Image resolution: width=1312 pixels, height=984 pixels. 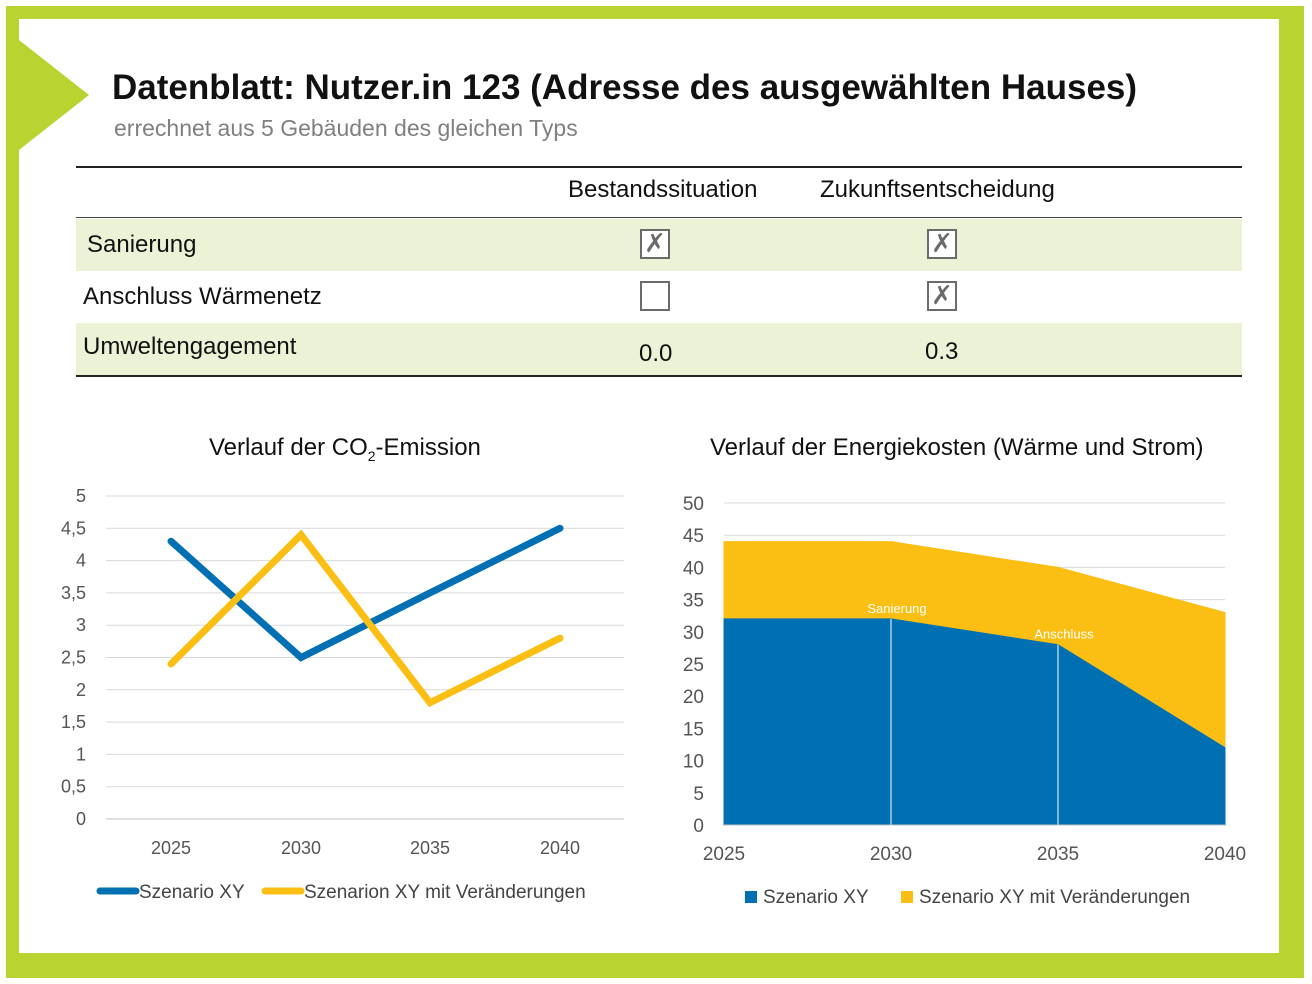 I want to click on value-umwelt-zukunft: 0.3, so click(x=942, y=351).